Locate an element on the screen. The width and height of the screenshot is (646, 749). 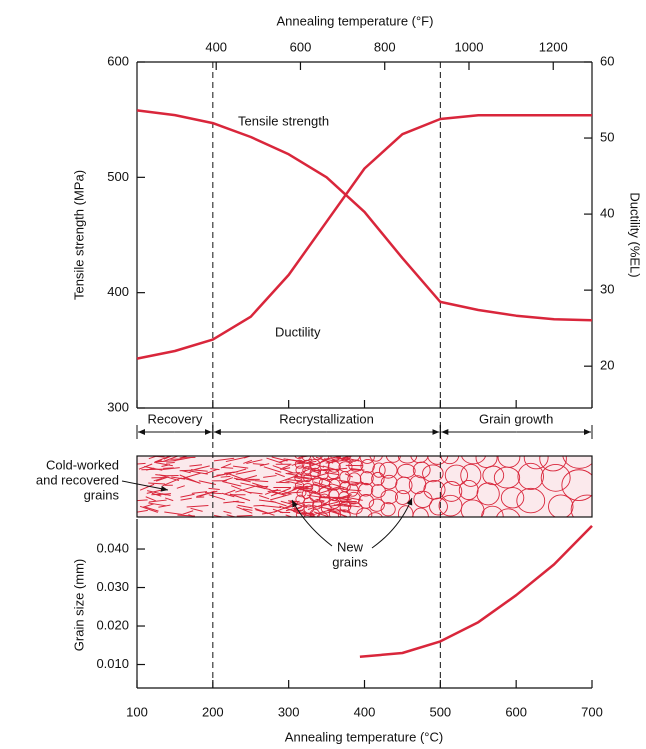
y2-tick-label: 20 is located at coordinates (607, 365).